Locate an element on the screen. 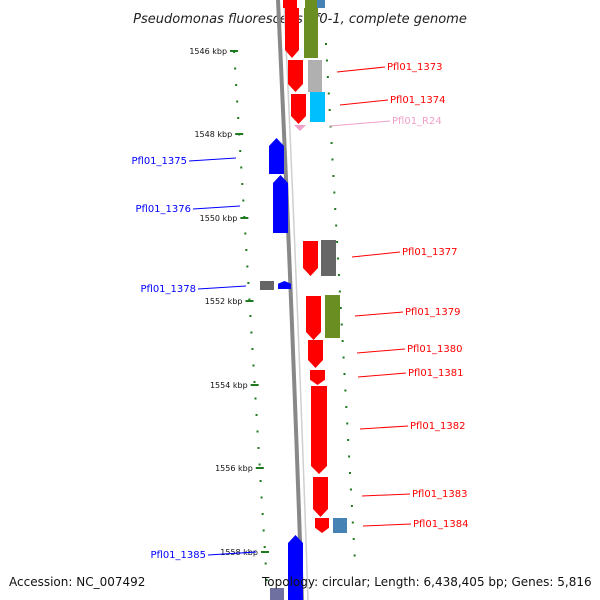  gene-label: Pfl01_R24 is located at coordinates (417, 121).